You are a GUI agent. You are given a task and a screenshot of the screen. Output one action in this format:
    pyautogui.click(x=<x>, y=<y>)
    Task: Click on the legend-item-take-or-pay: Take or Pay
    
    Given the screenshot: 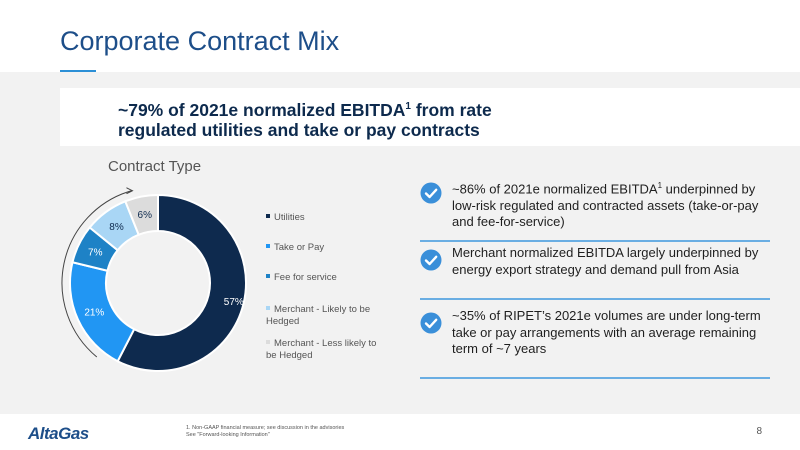 What is the action you would take?
    pyautogui.click(x=325, y=248)
    